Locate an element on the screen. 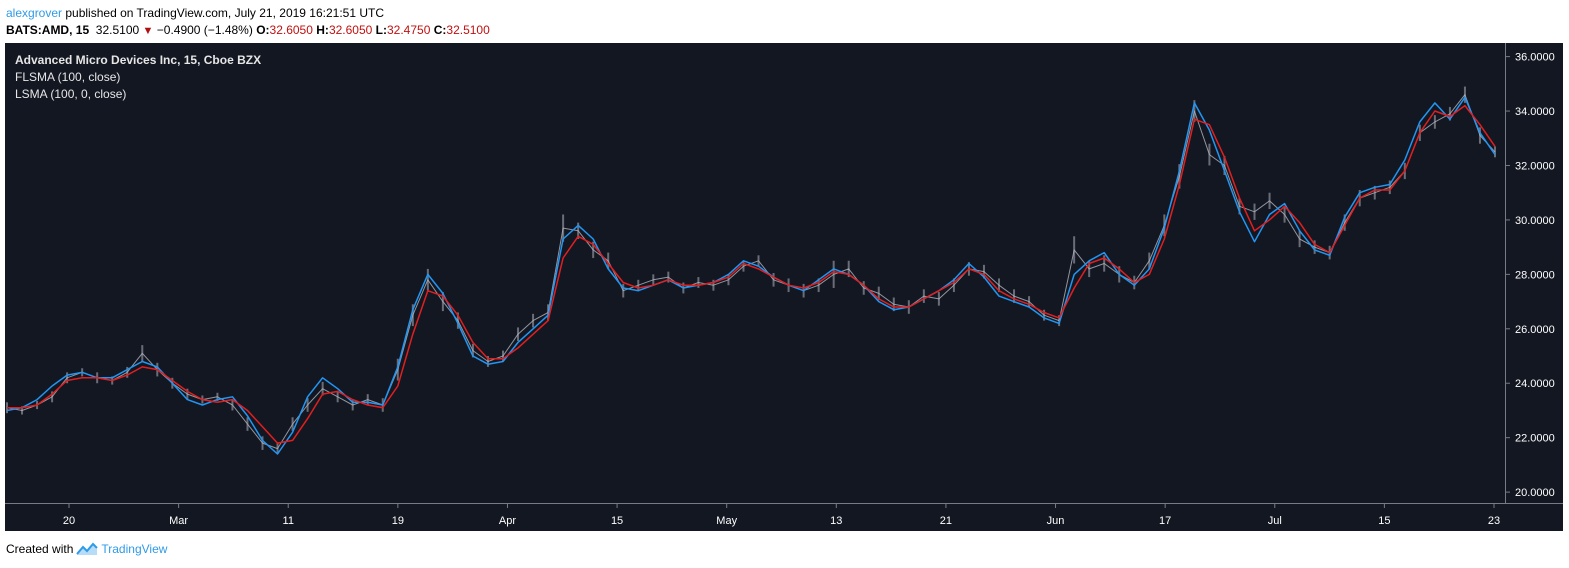 This screenshot has width=1569, height=568. open-label: O: is located at coordinates (263, 30).